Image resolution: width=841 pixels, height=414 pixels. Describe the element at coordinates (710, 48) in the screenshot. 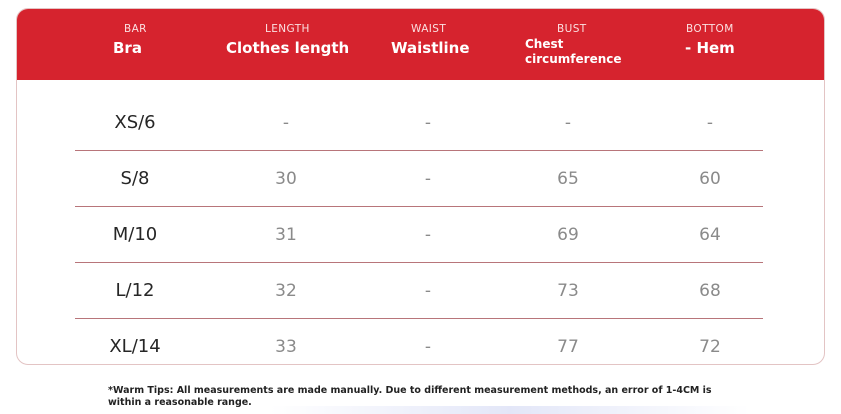

I see `header-col-bottom-title: - Hem` at that location.